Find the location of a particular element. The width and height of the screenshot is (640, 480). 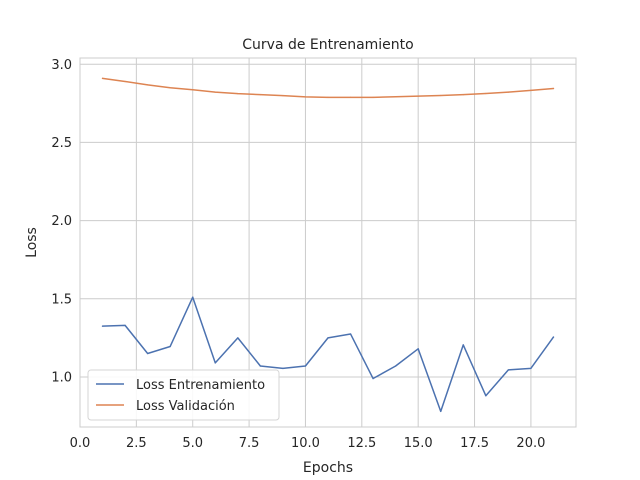

y-tick-label: 2.0 is located at coordinates (61, 221).